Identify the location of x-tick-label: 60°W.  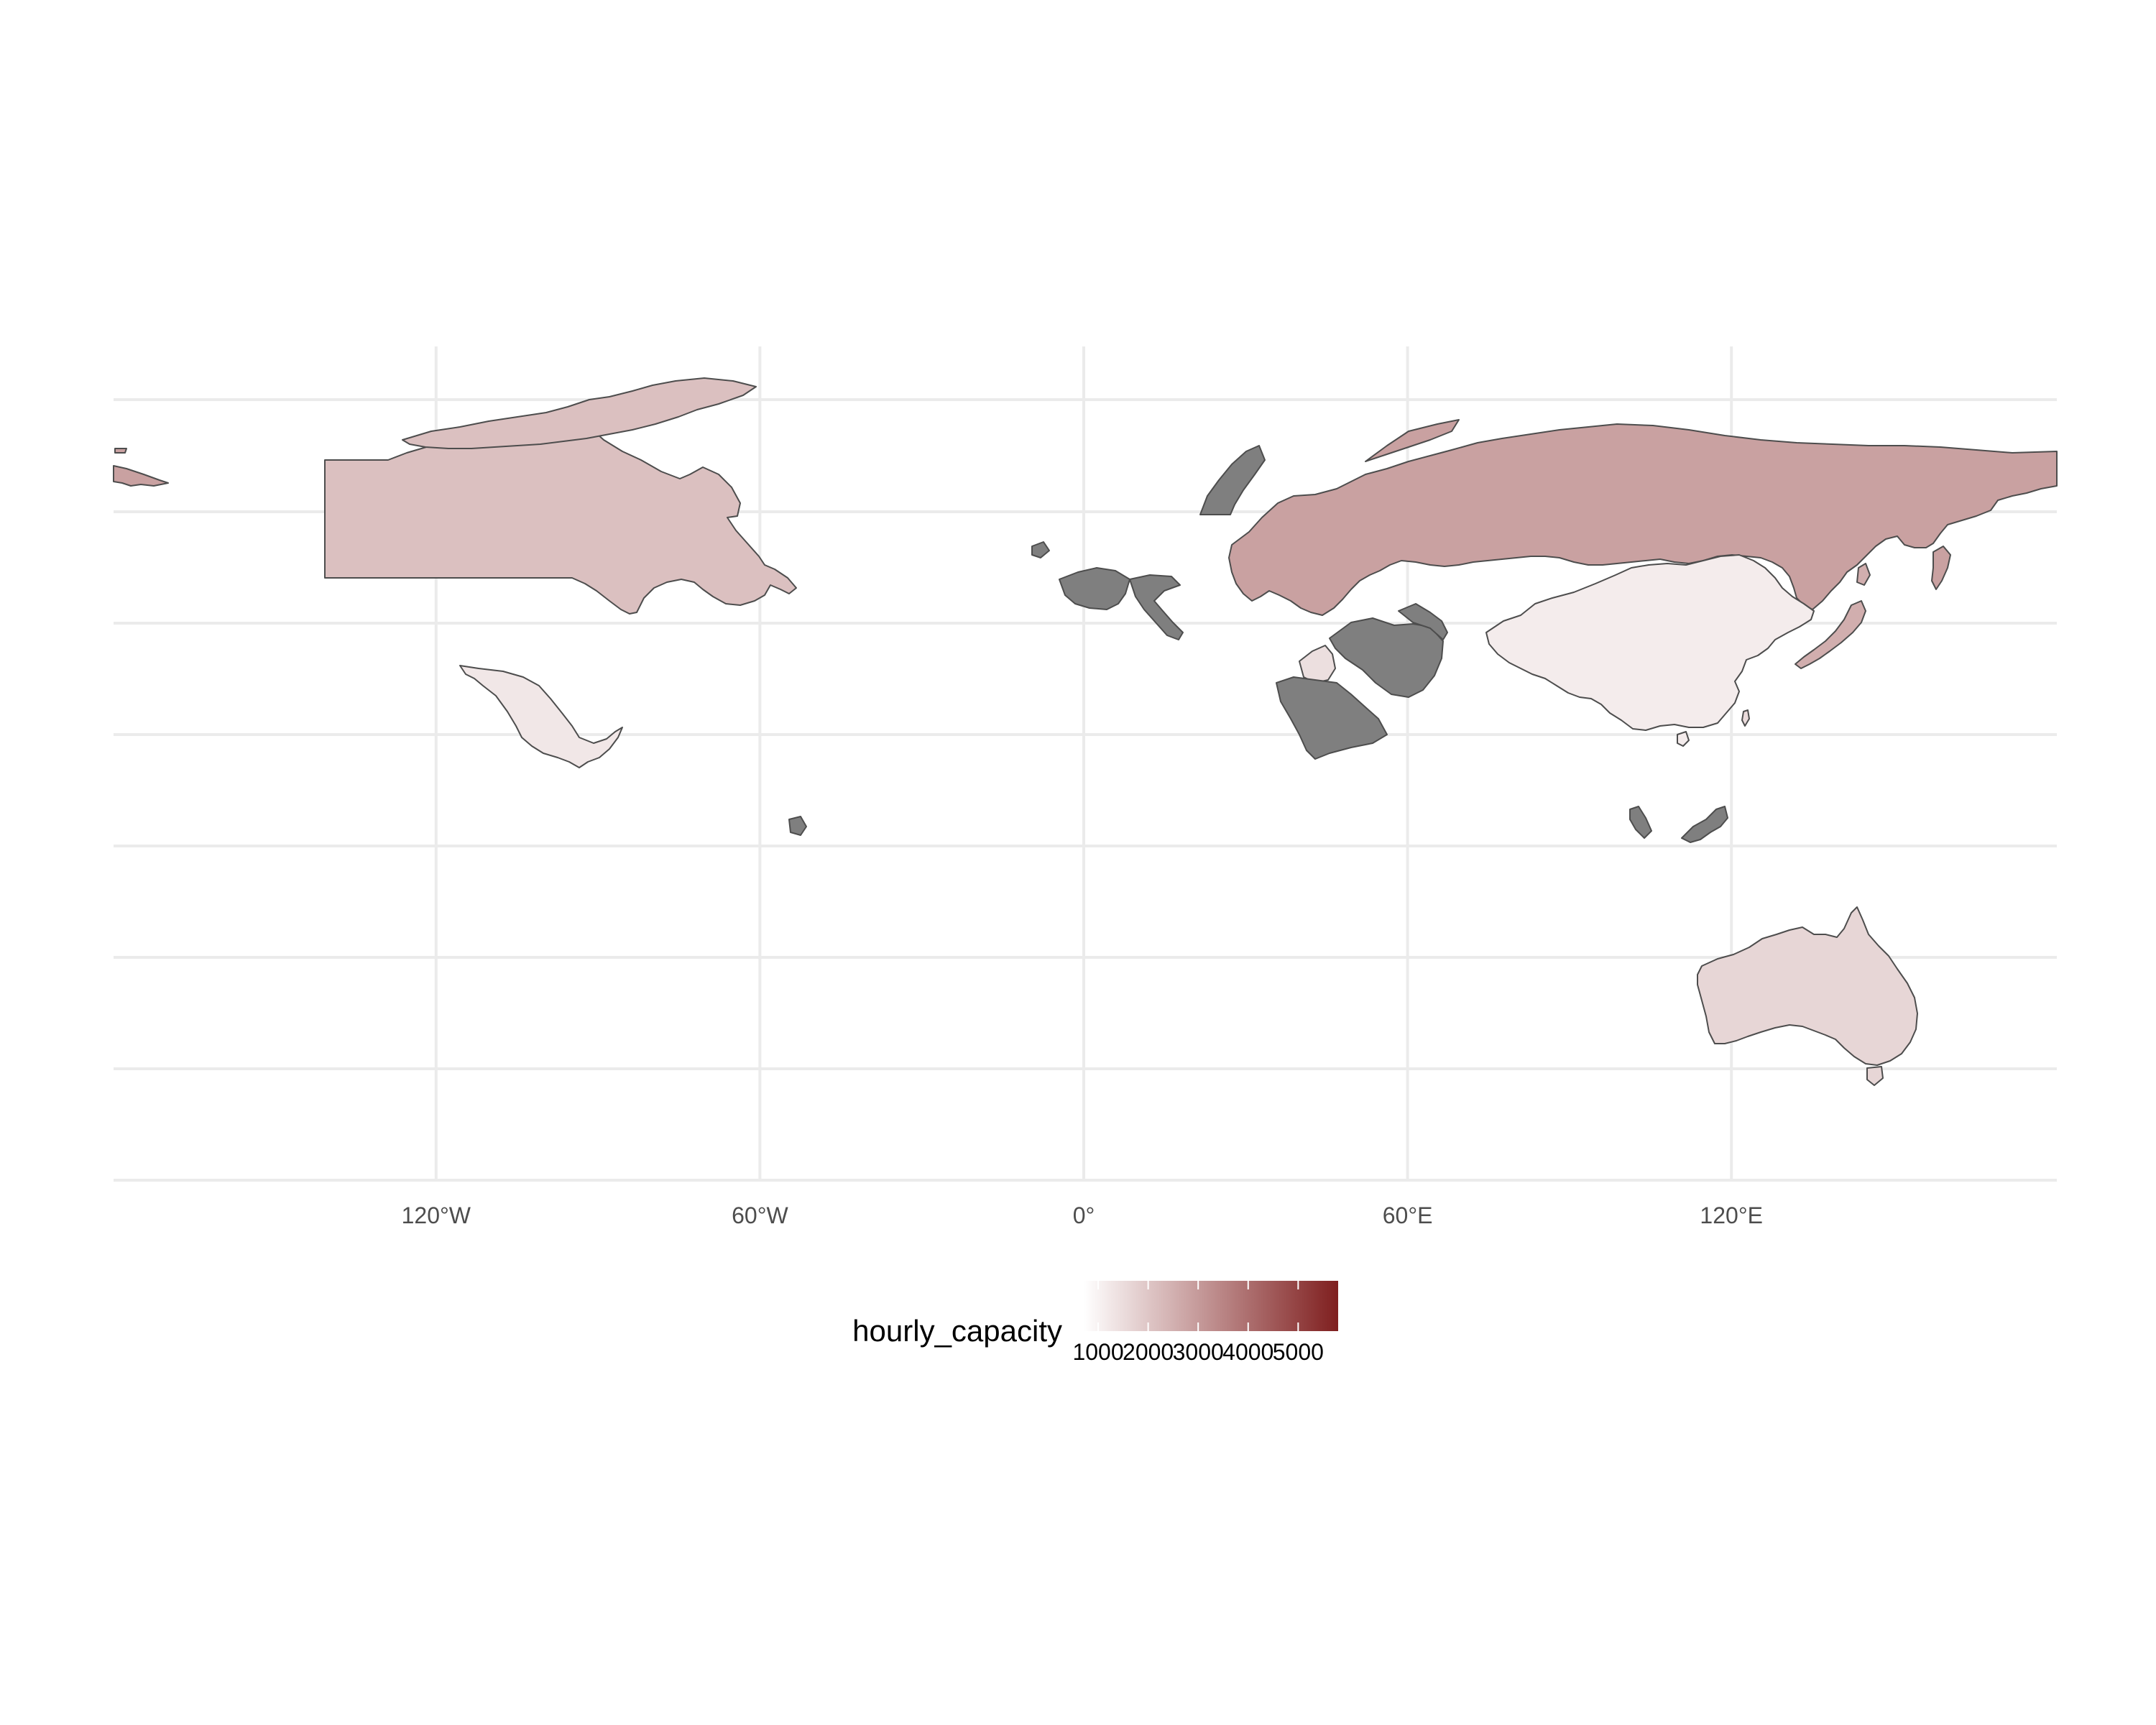
(760, 1215).